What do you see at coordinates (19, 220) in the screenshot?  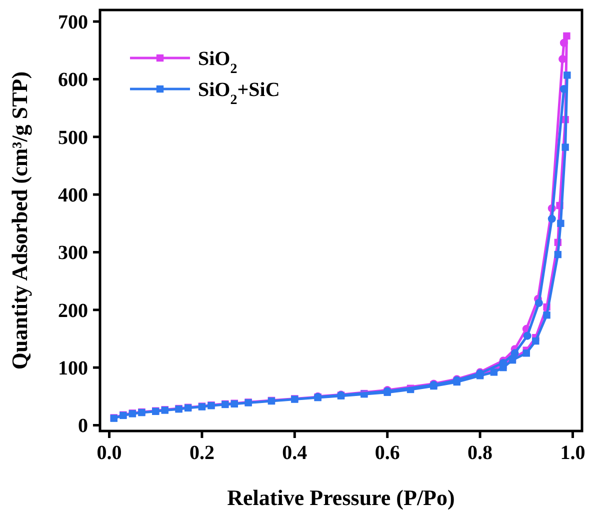 I see `y-axis-title: Quantity Adsorbed (cm³/g STP)` at bounding box center [19, 220].